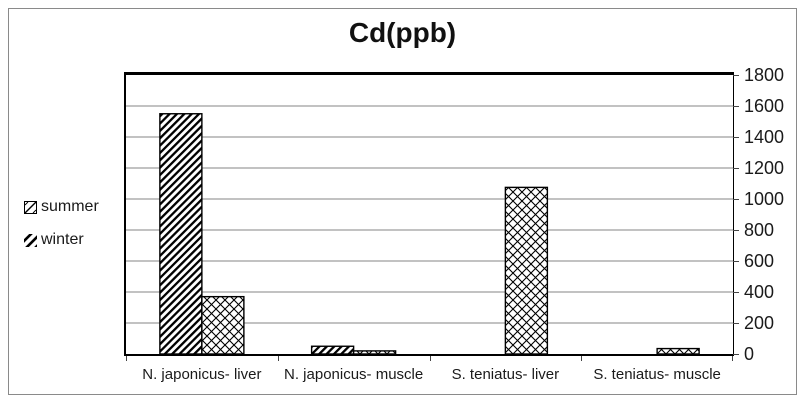 The height and width of the screenshot is (403, 805). Describe the element at coordinates (764, 168) in the screenshot. I see `y-tick-label-1200: 1200` at that location.